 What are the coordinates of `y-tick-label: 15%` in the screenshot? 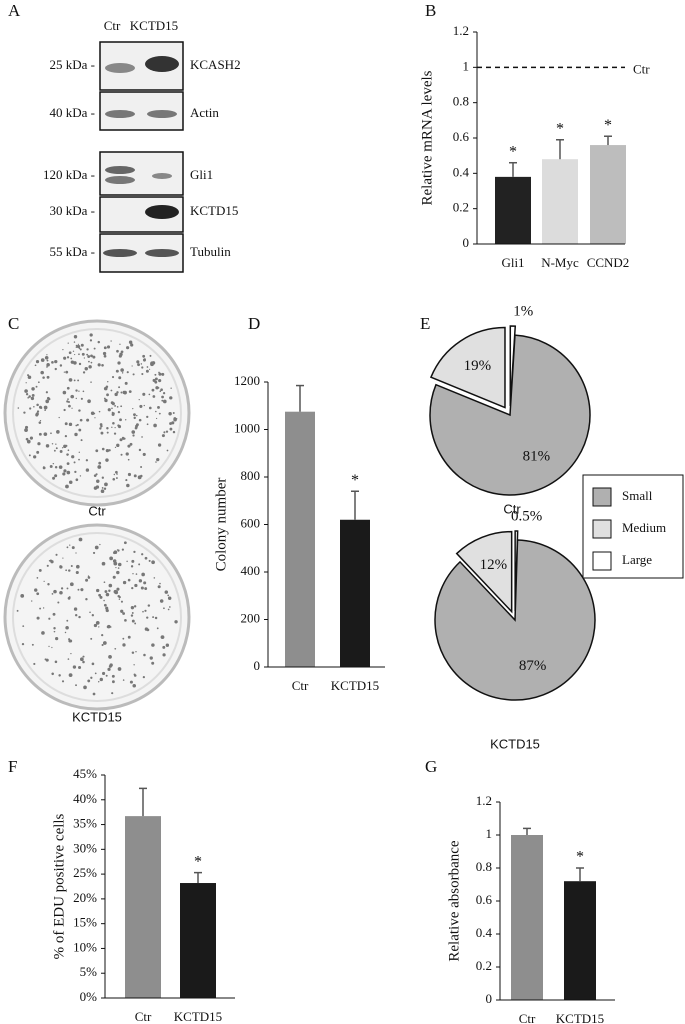 It's located at (85, 922).